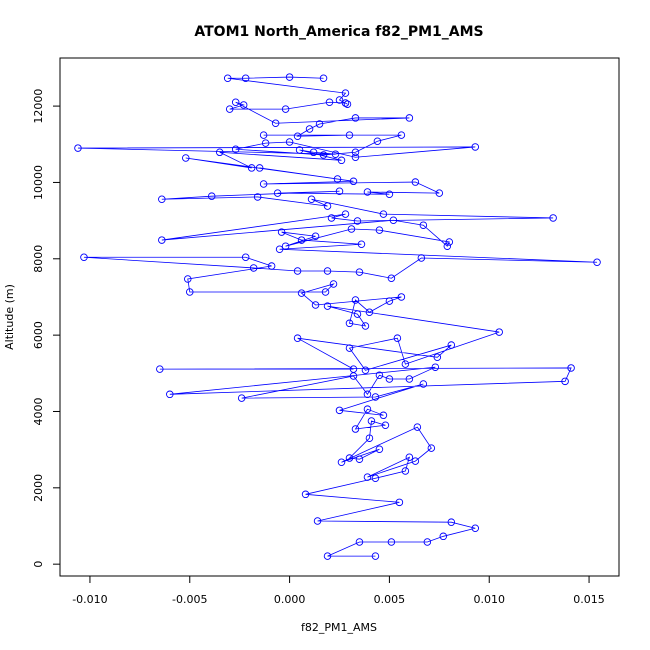 The width and height of the screenshot is (650, 650). I want to click on chart-title: ATOM1 North_America f82_PM1_AMS, so click(338, 32).